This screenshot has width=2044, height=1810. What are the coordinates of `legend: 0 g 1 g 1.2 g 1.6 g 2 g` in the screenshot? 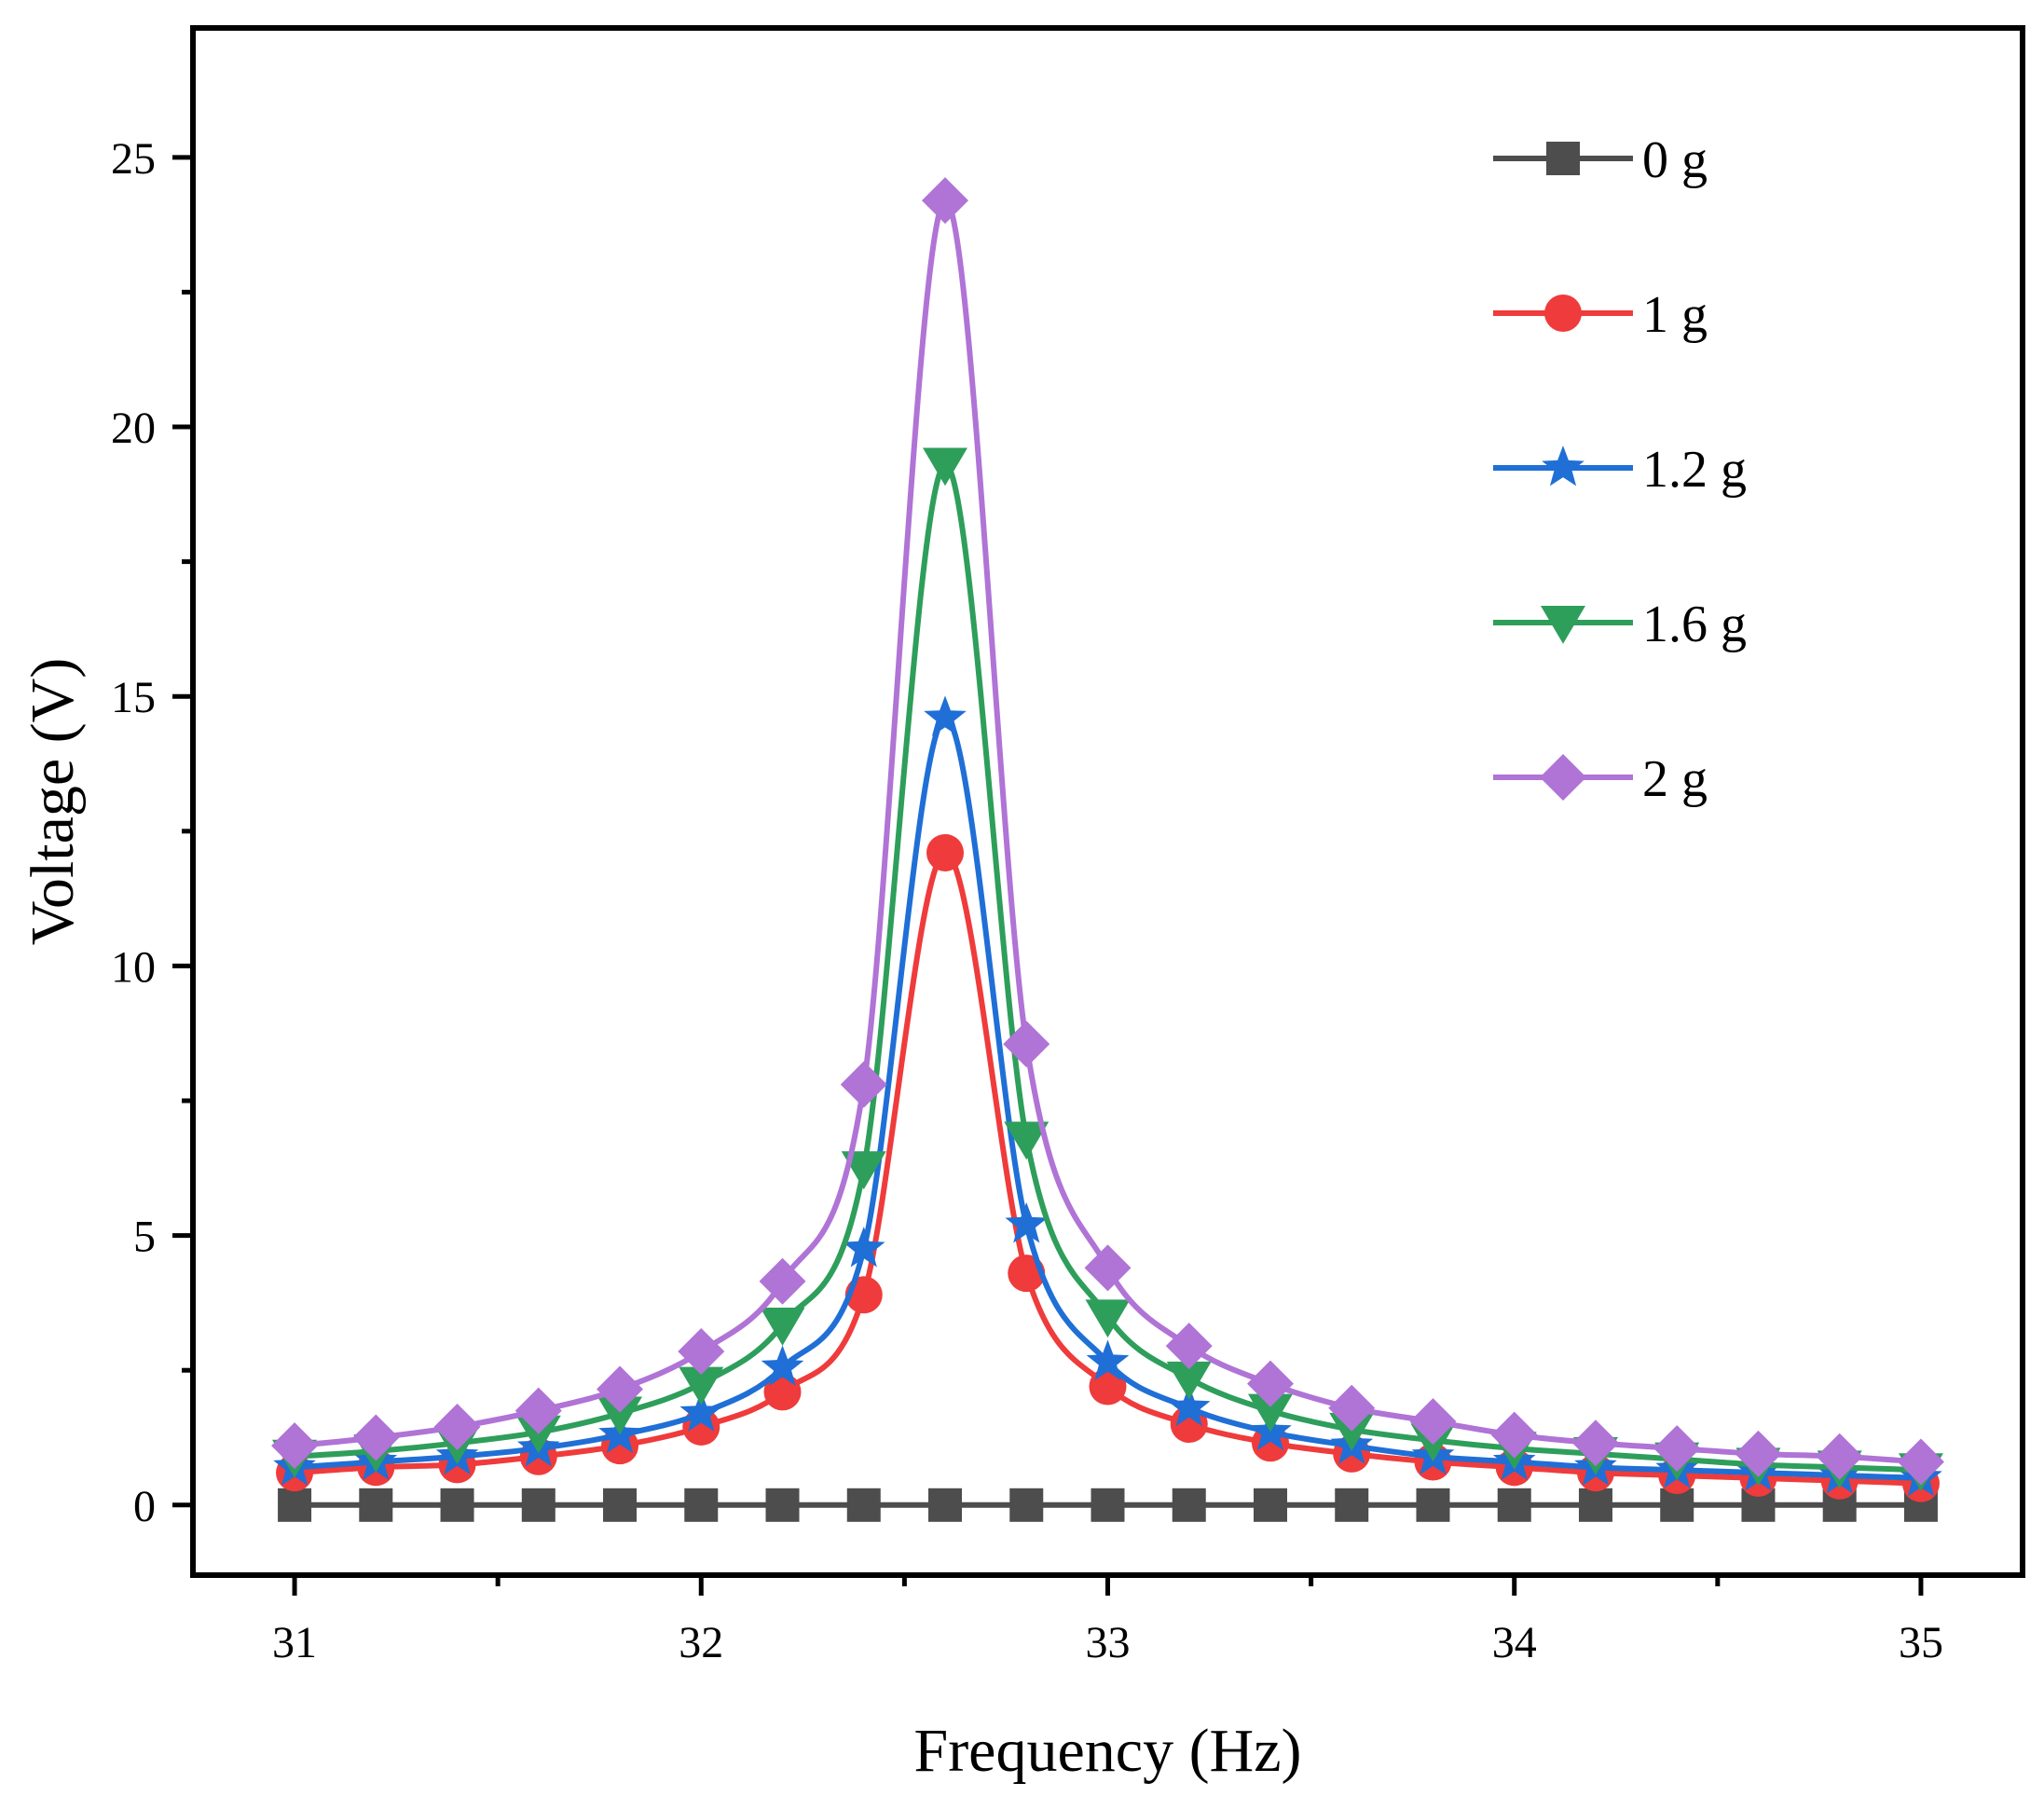 It's located at (1620, 469).